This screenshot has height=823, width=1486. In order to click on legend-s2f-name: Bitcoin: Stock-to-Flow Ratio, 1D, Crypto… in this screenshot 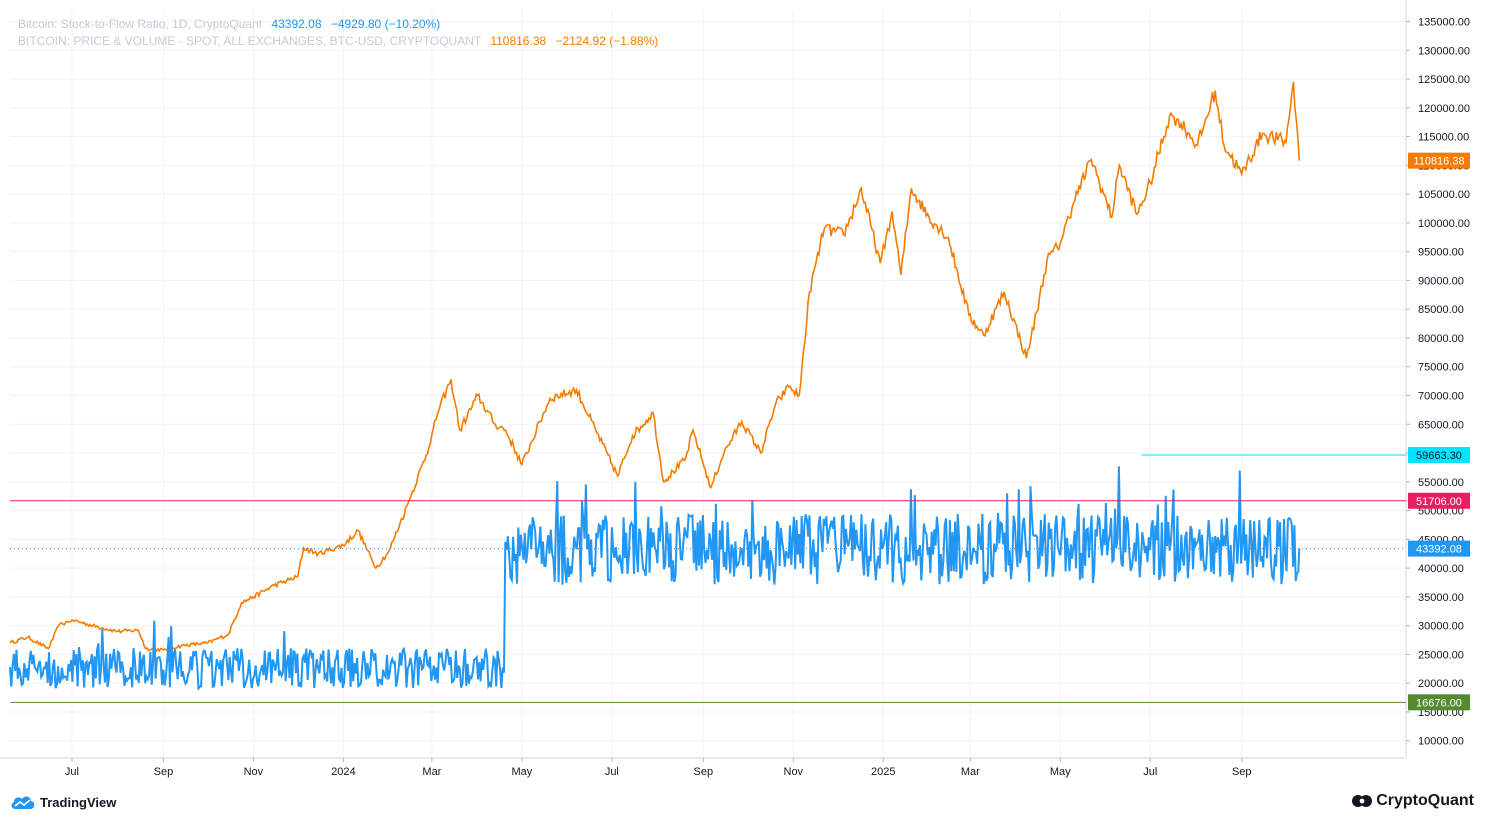, I will do `click(140, 24)`.